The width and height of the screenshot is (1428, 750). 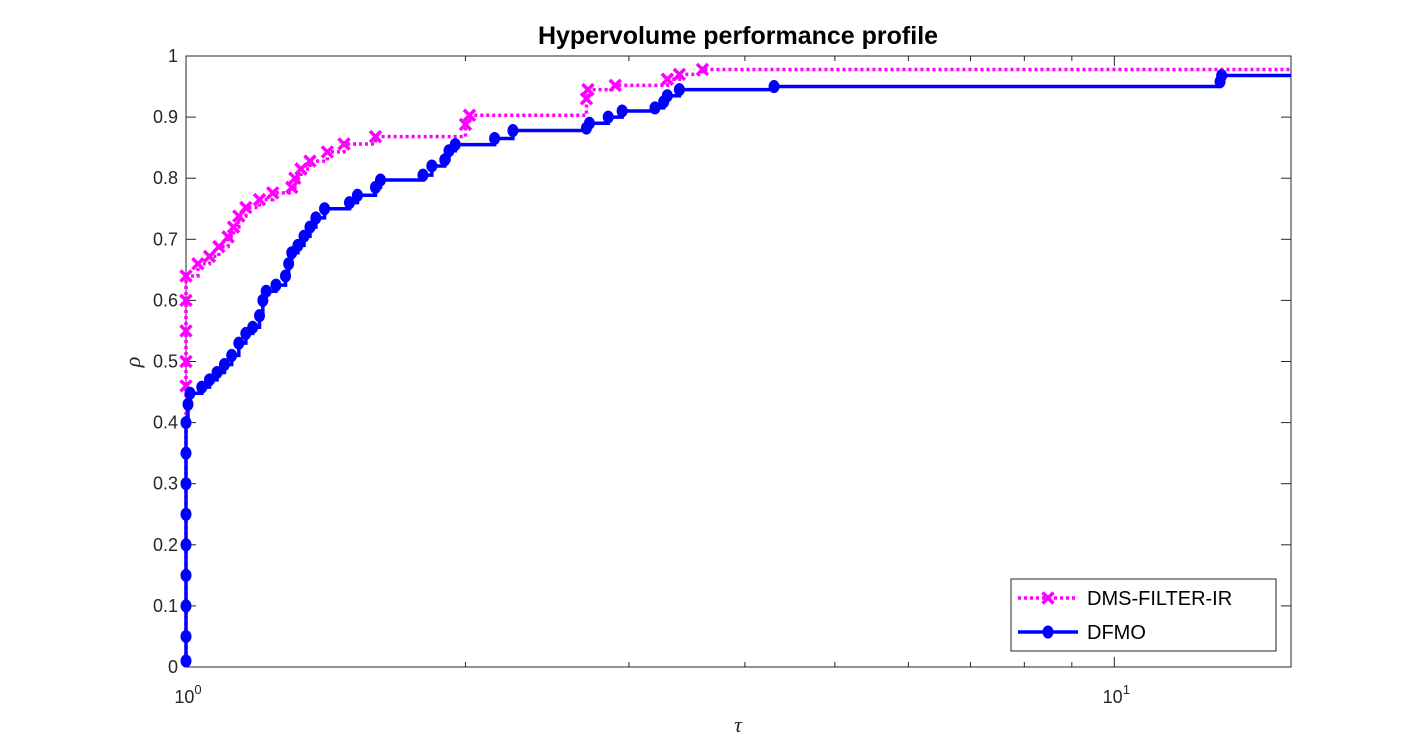 I want to click on legend-box, so click(x=1143, y=615).